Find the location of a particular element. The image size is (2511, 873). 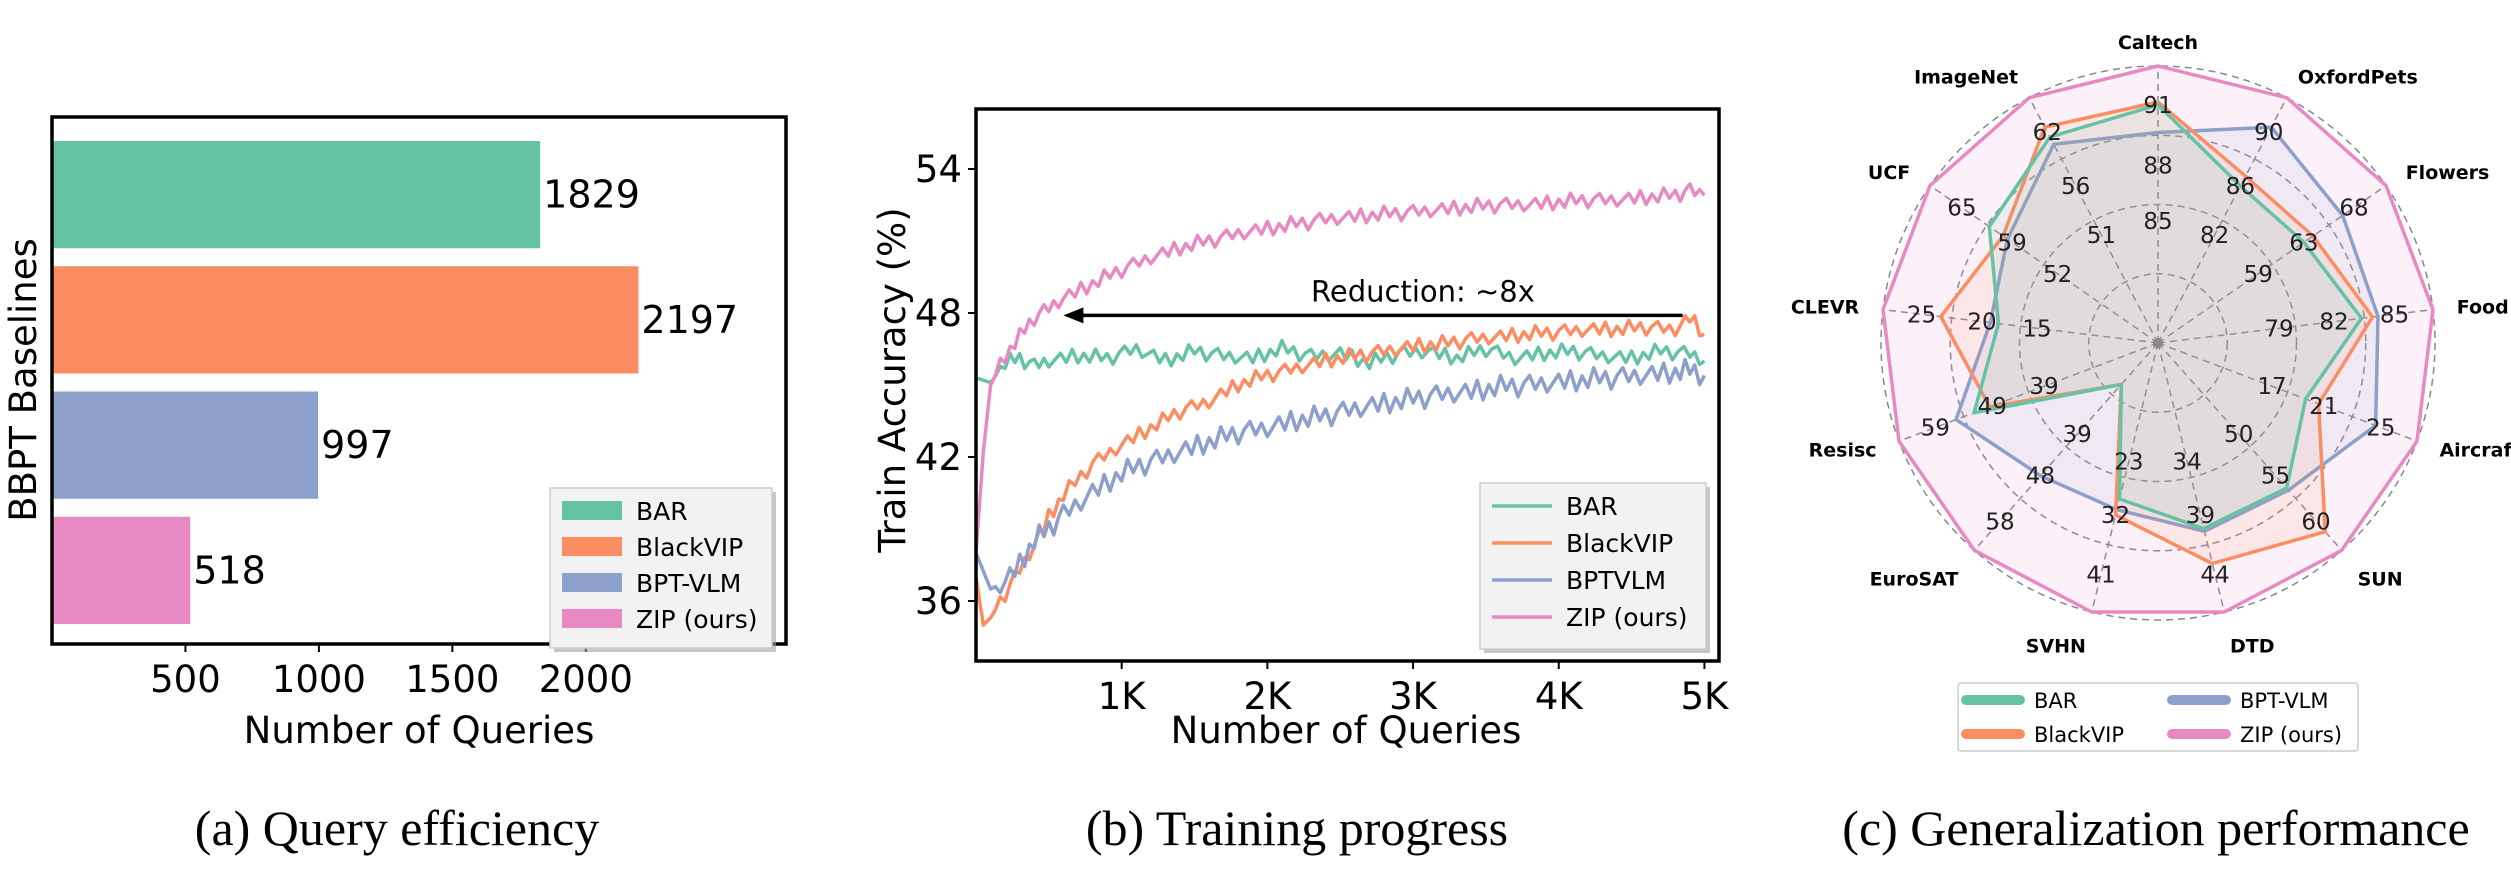

x-tick-label: 3K is located at coordinates (1414, 696).